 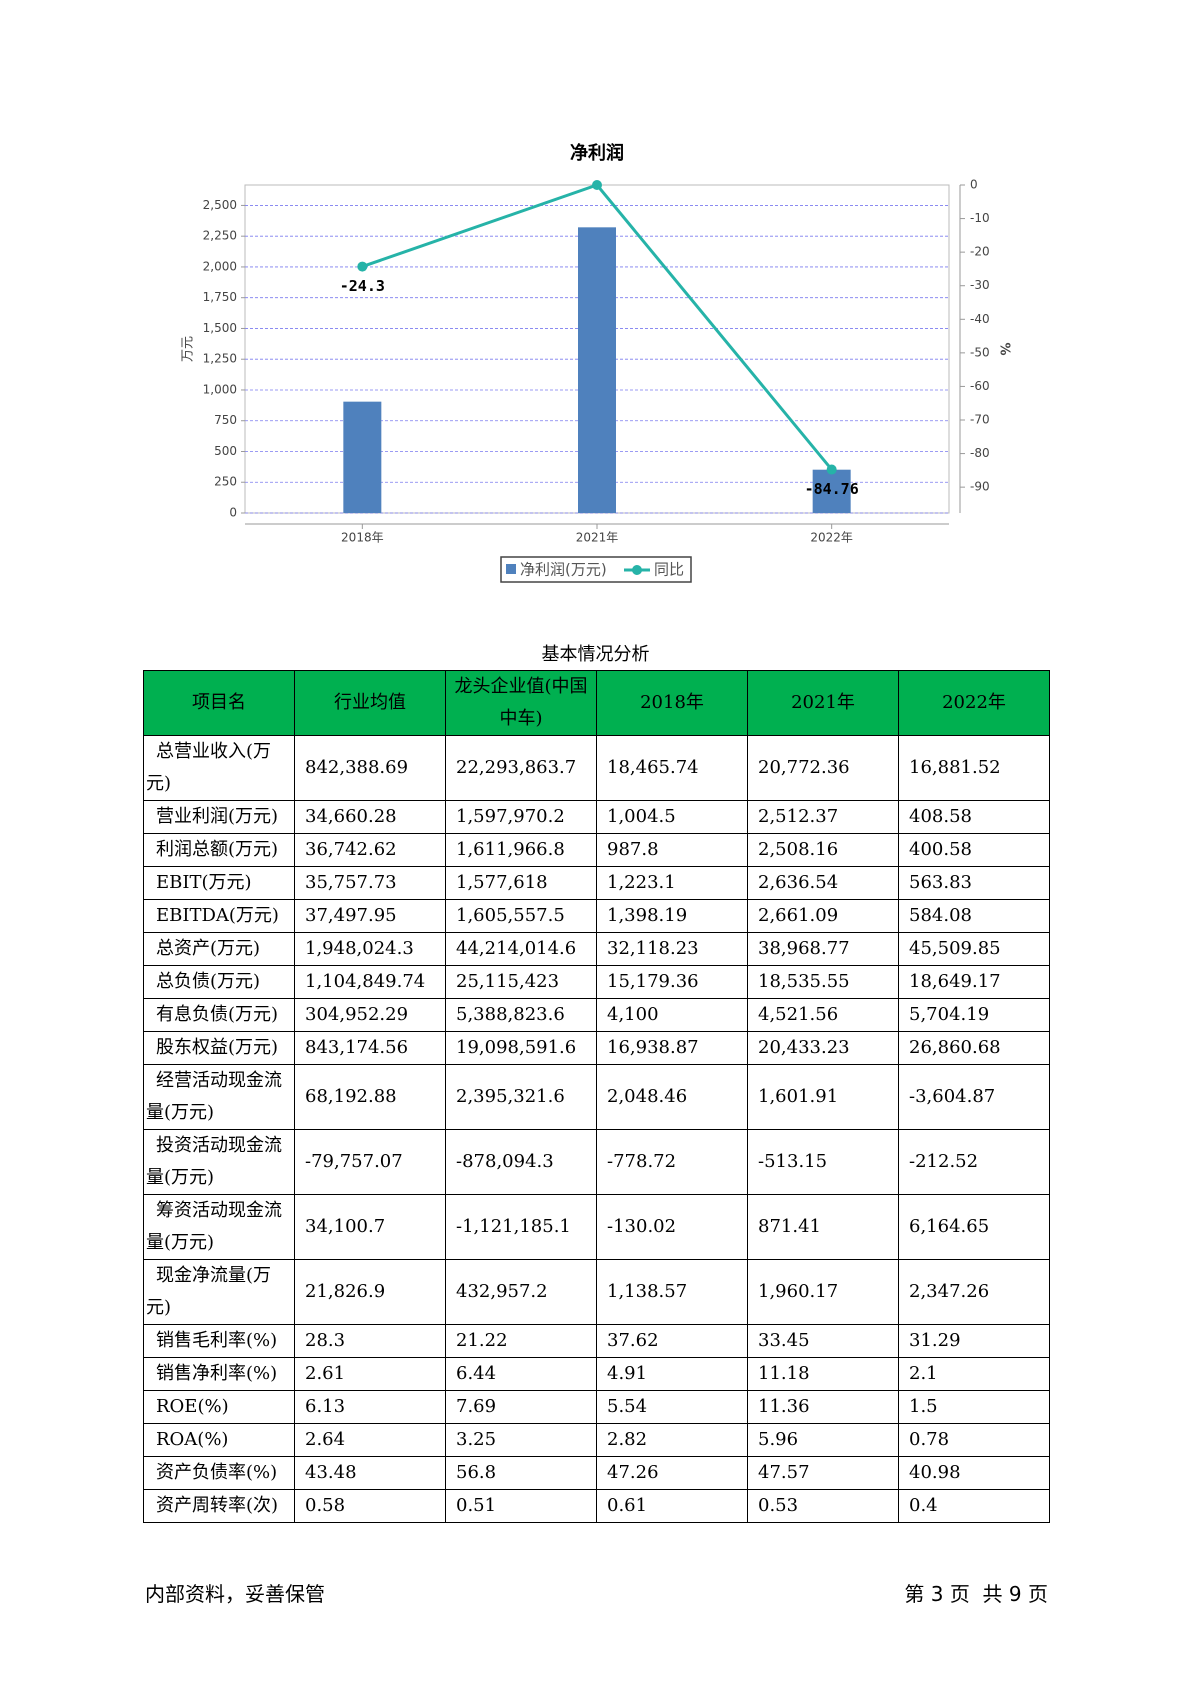 I want to click on table-cell: -778.72, so click(x=672, y=1162).